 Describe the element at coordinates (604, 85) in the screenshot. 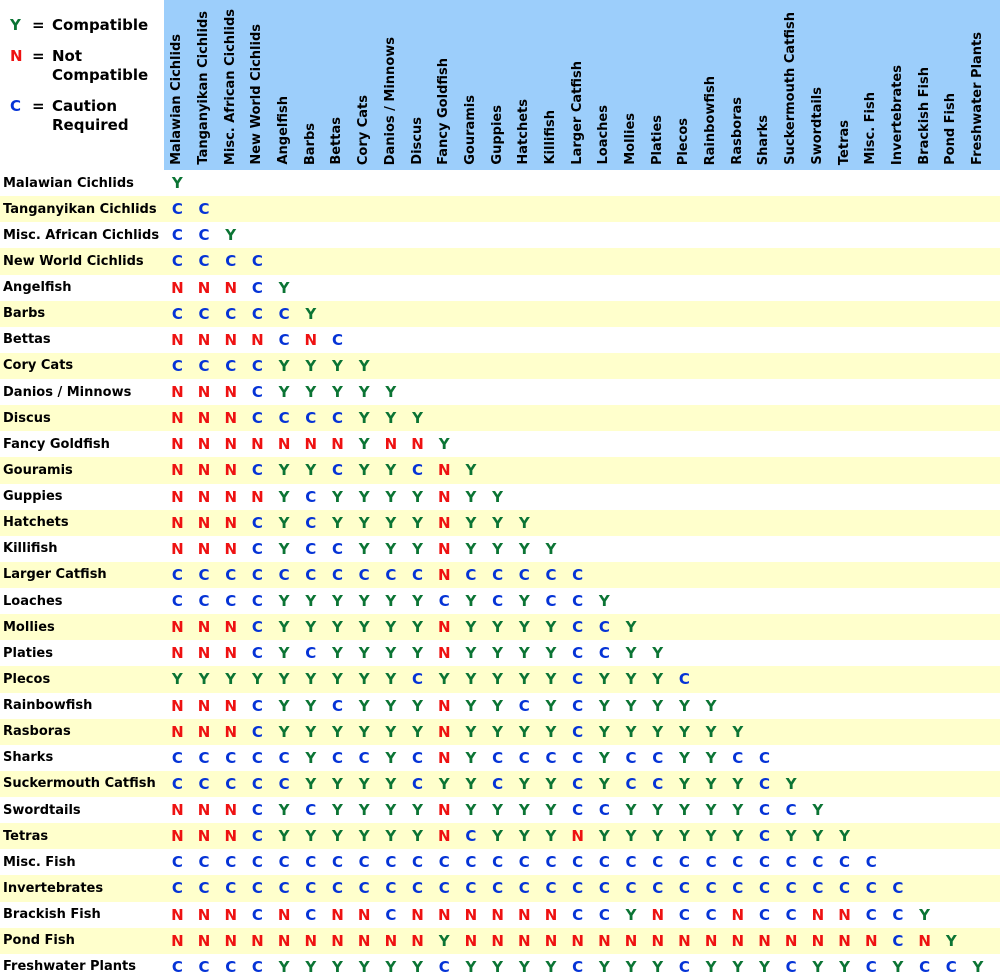

I see `column-header: Loaches` at that location.